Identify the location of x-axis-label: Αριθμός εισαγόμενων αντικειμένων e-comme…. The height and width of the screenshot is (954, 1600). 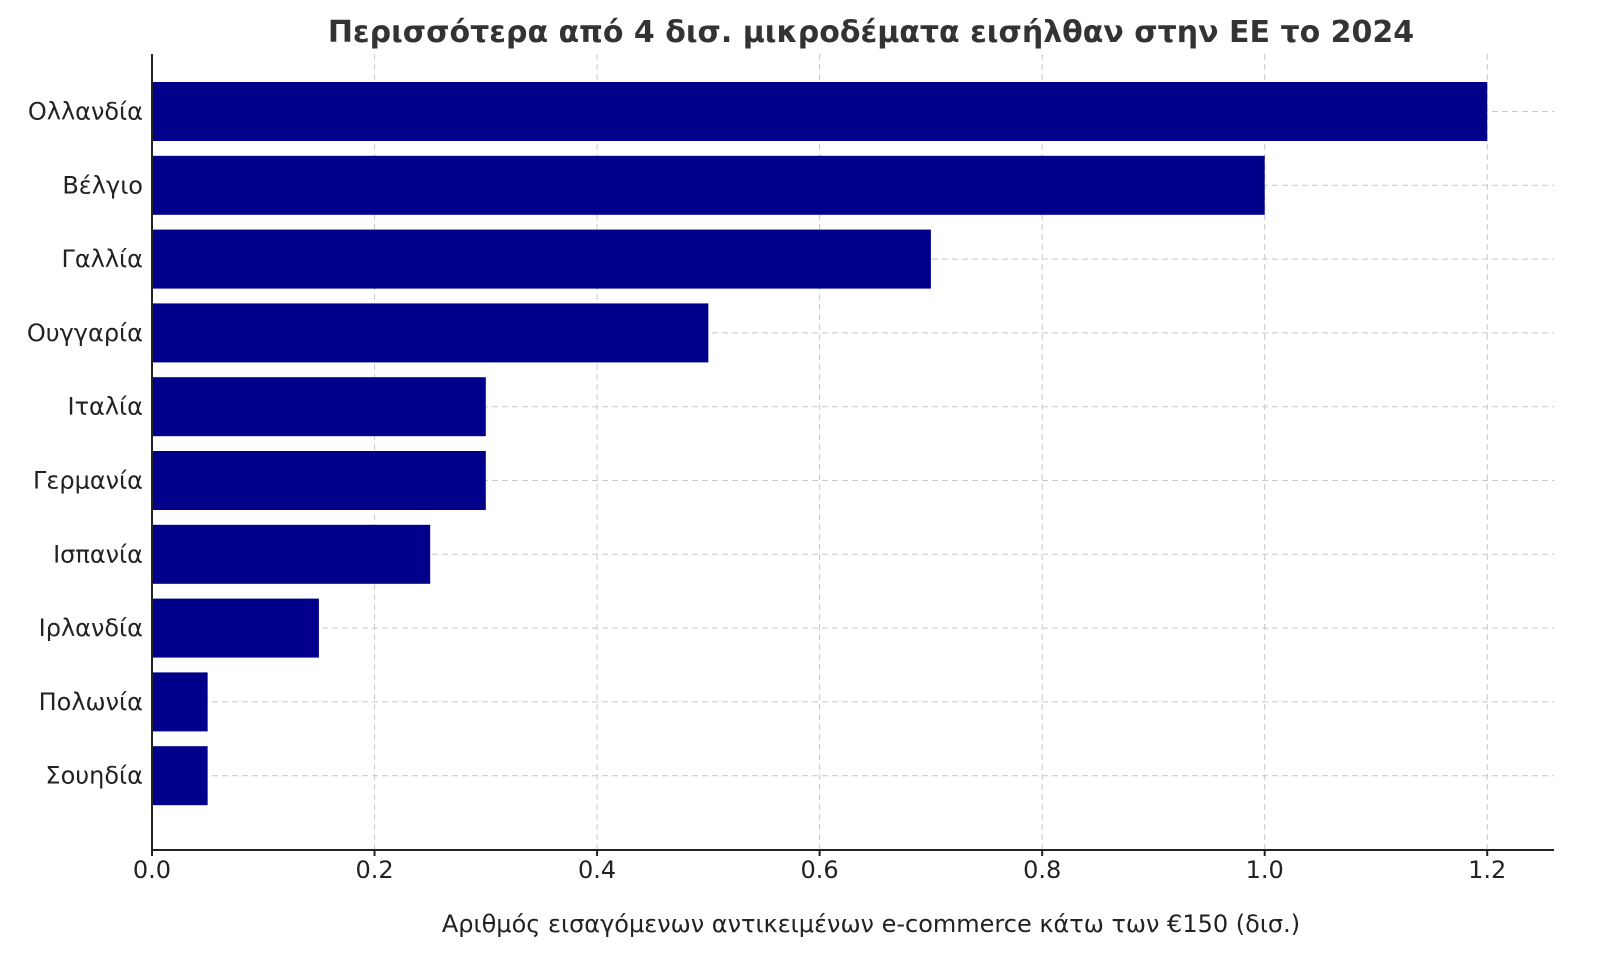
(871, 924).